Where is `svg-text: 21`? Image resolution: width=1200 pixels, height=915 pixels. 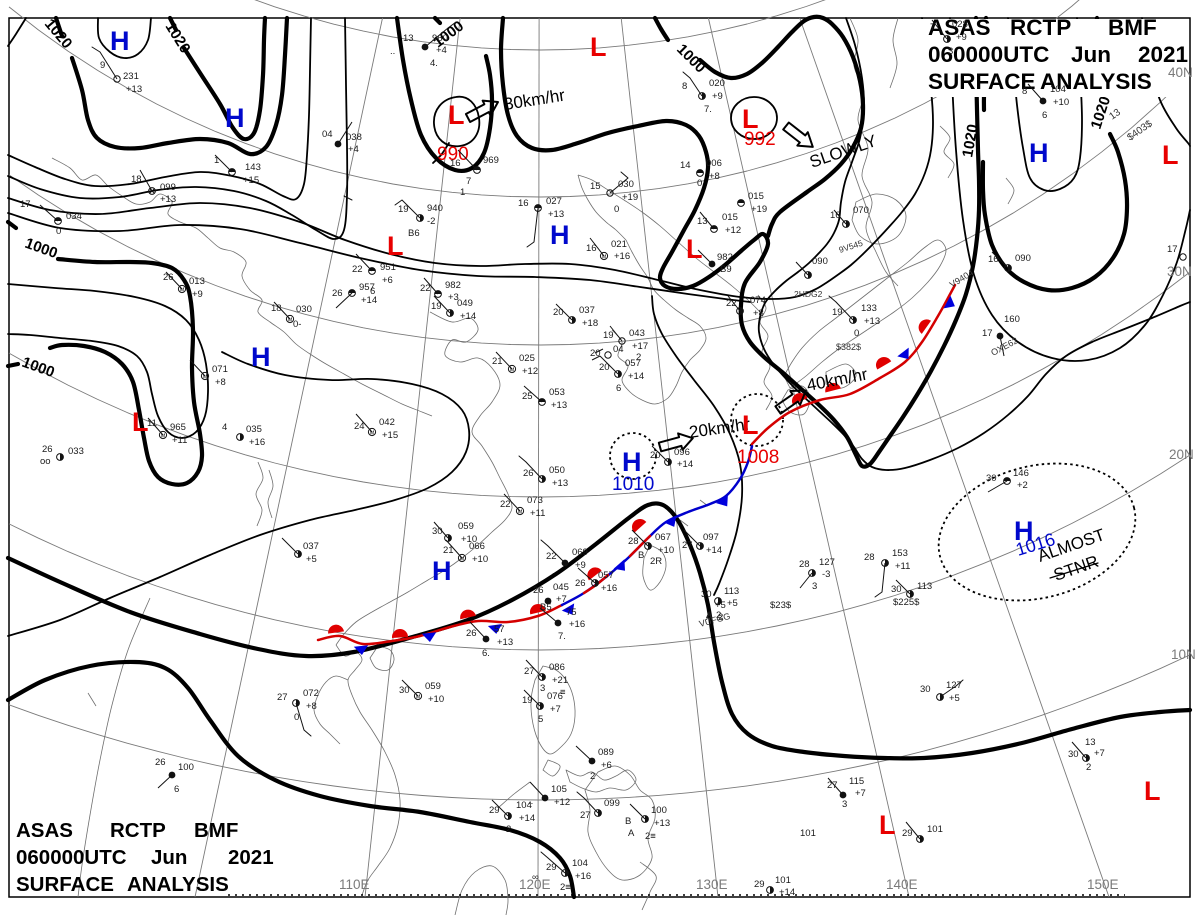
svg-text: 21 is located at coordinates (448, 550).